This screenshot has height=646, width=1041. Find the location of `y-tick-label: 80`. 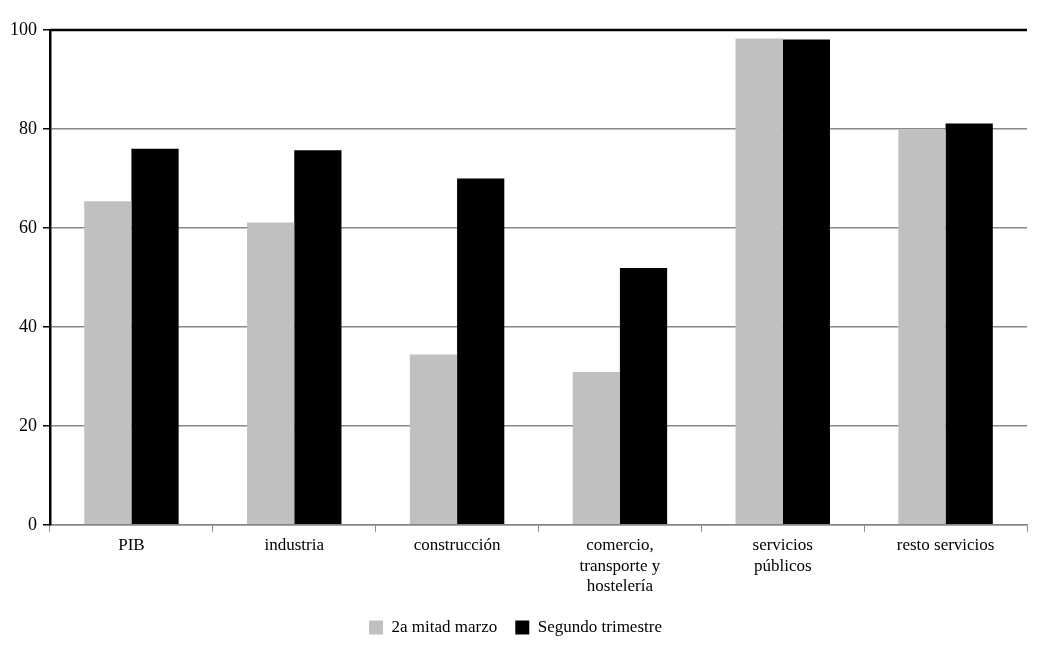

y-tick-label: 80 is located at coordinates (28, 127).